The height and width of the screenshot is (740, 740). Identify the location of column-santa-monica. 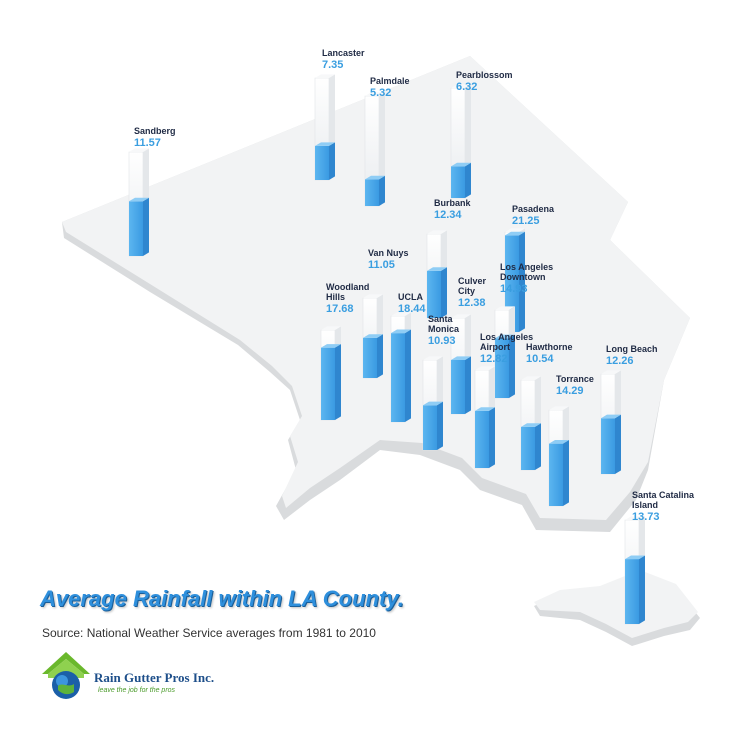
(432, 403).